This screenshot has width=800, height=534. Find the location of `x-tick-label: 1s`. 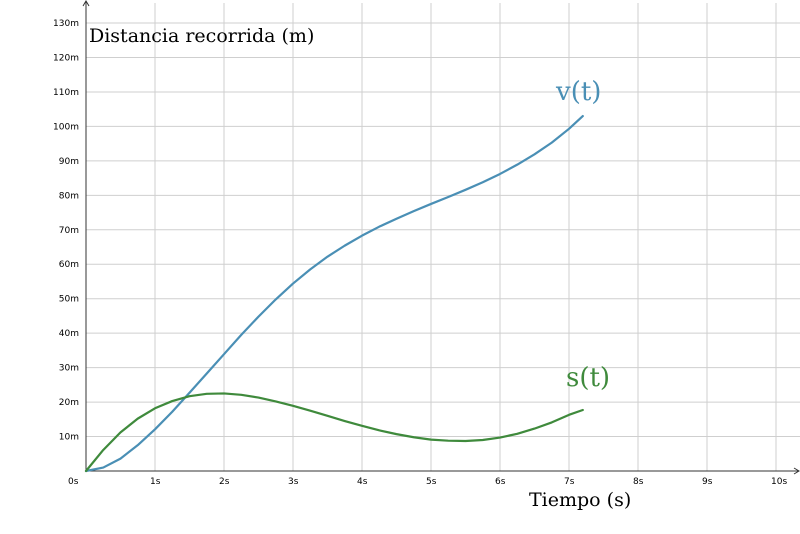

x-tick-label: 1s is located at coordinates (155, 482).